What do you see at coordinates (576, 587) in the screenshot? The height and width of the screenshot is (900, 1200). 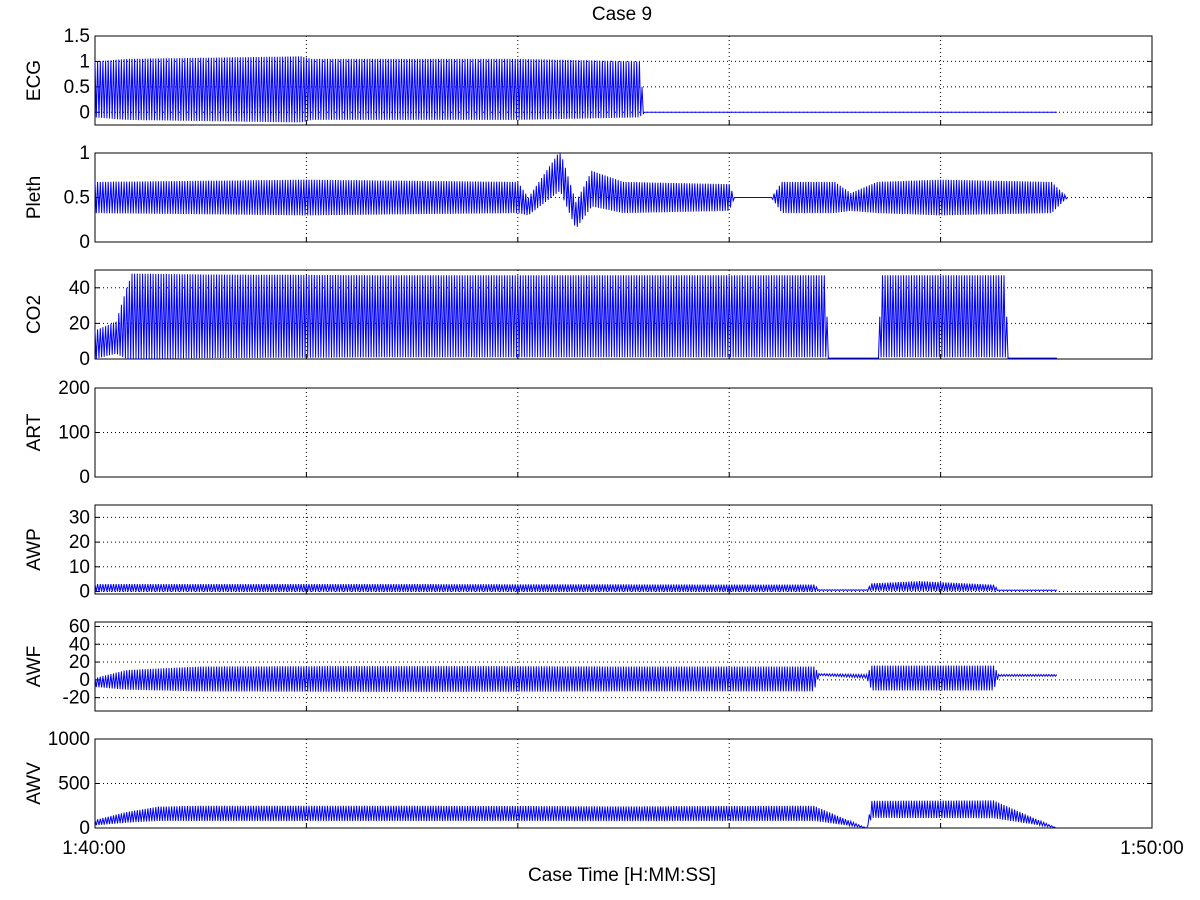 I see `series-line-awp` at bounding box center [576, 587].